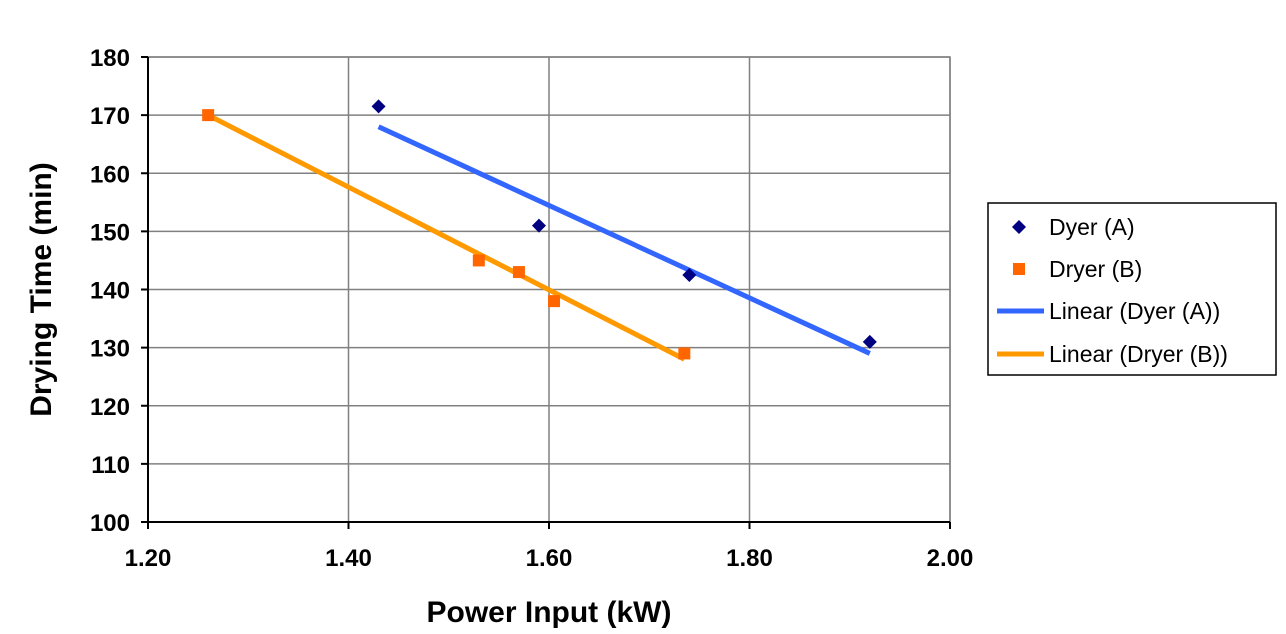  Describe the element at coordinates (41, 289) in the screenshot. I see `y-axis-title: Drying Time (min)` at that location.